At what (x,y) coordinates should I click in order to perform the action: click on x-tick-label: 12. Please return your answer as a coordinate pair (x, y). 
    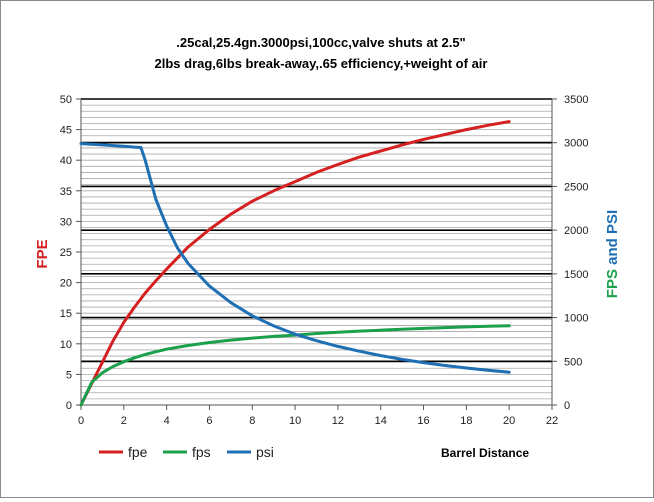
    Looking at the image, I should click on (338, 421).